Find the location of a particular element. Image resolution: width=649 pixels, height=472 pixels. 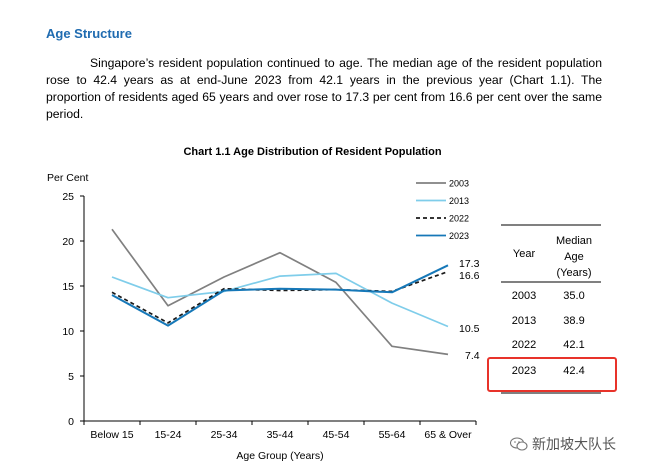

y-tick-label: 0 is located at coordinates (71, 422).